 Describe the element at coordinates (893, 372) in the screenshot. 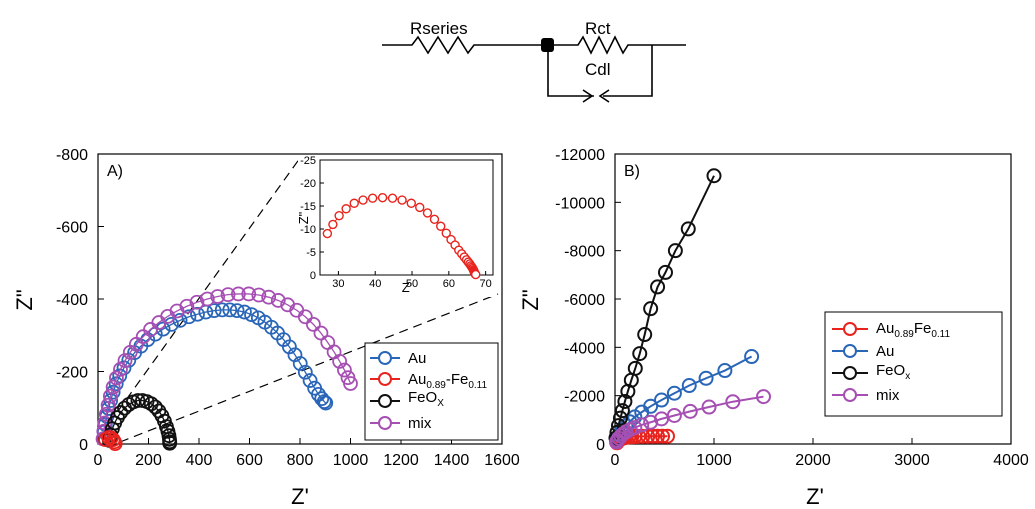

I see `legend-b-label-feox: FeOx` at that location.